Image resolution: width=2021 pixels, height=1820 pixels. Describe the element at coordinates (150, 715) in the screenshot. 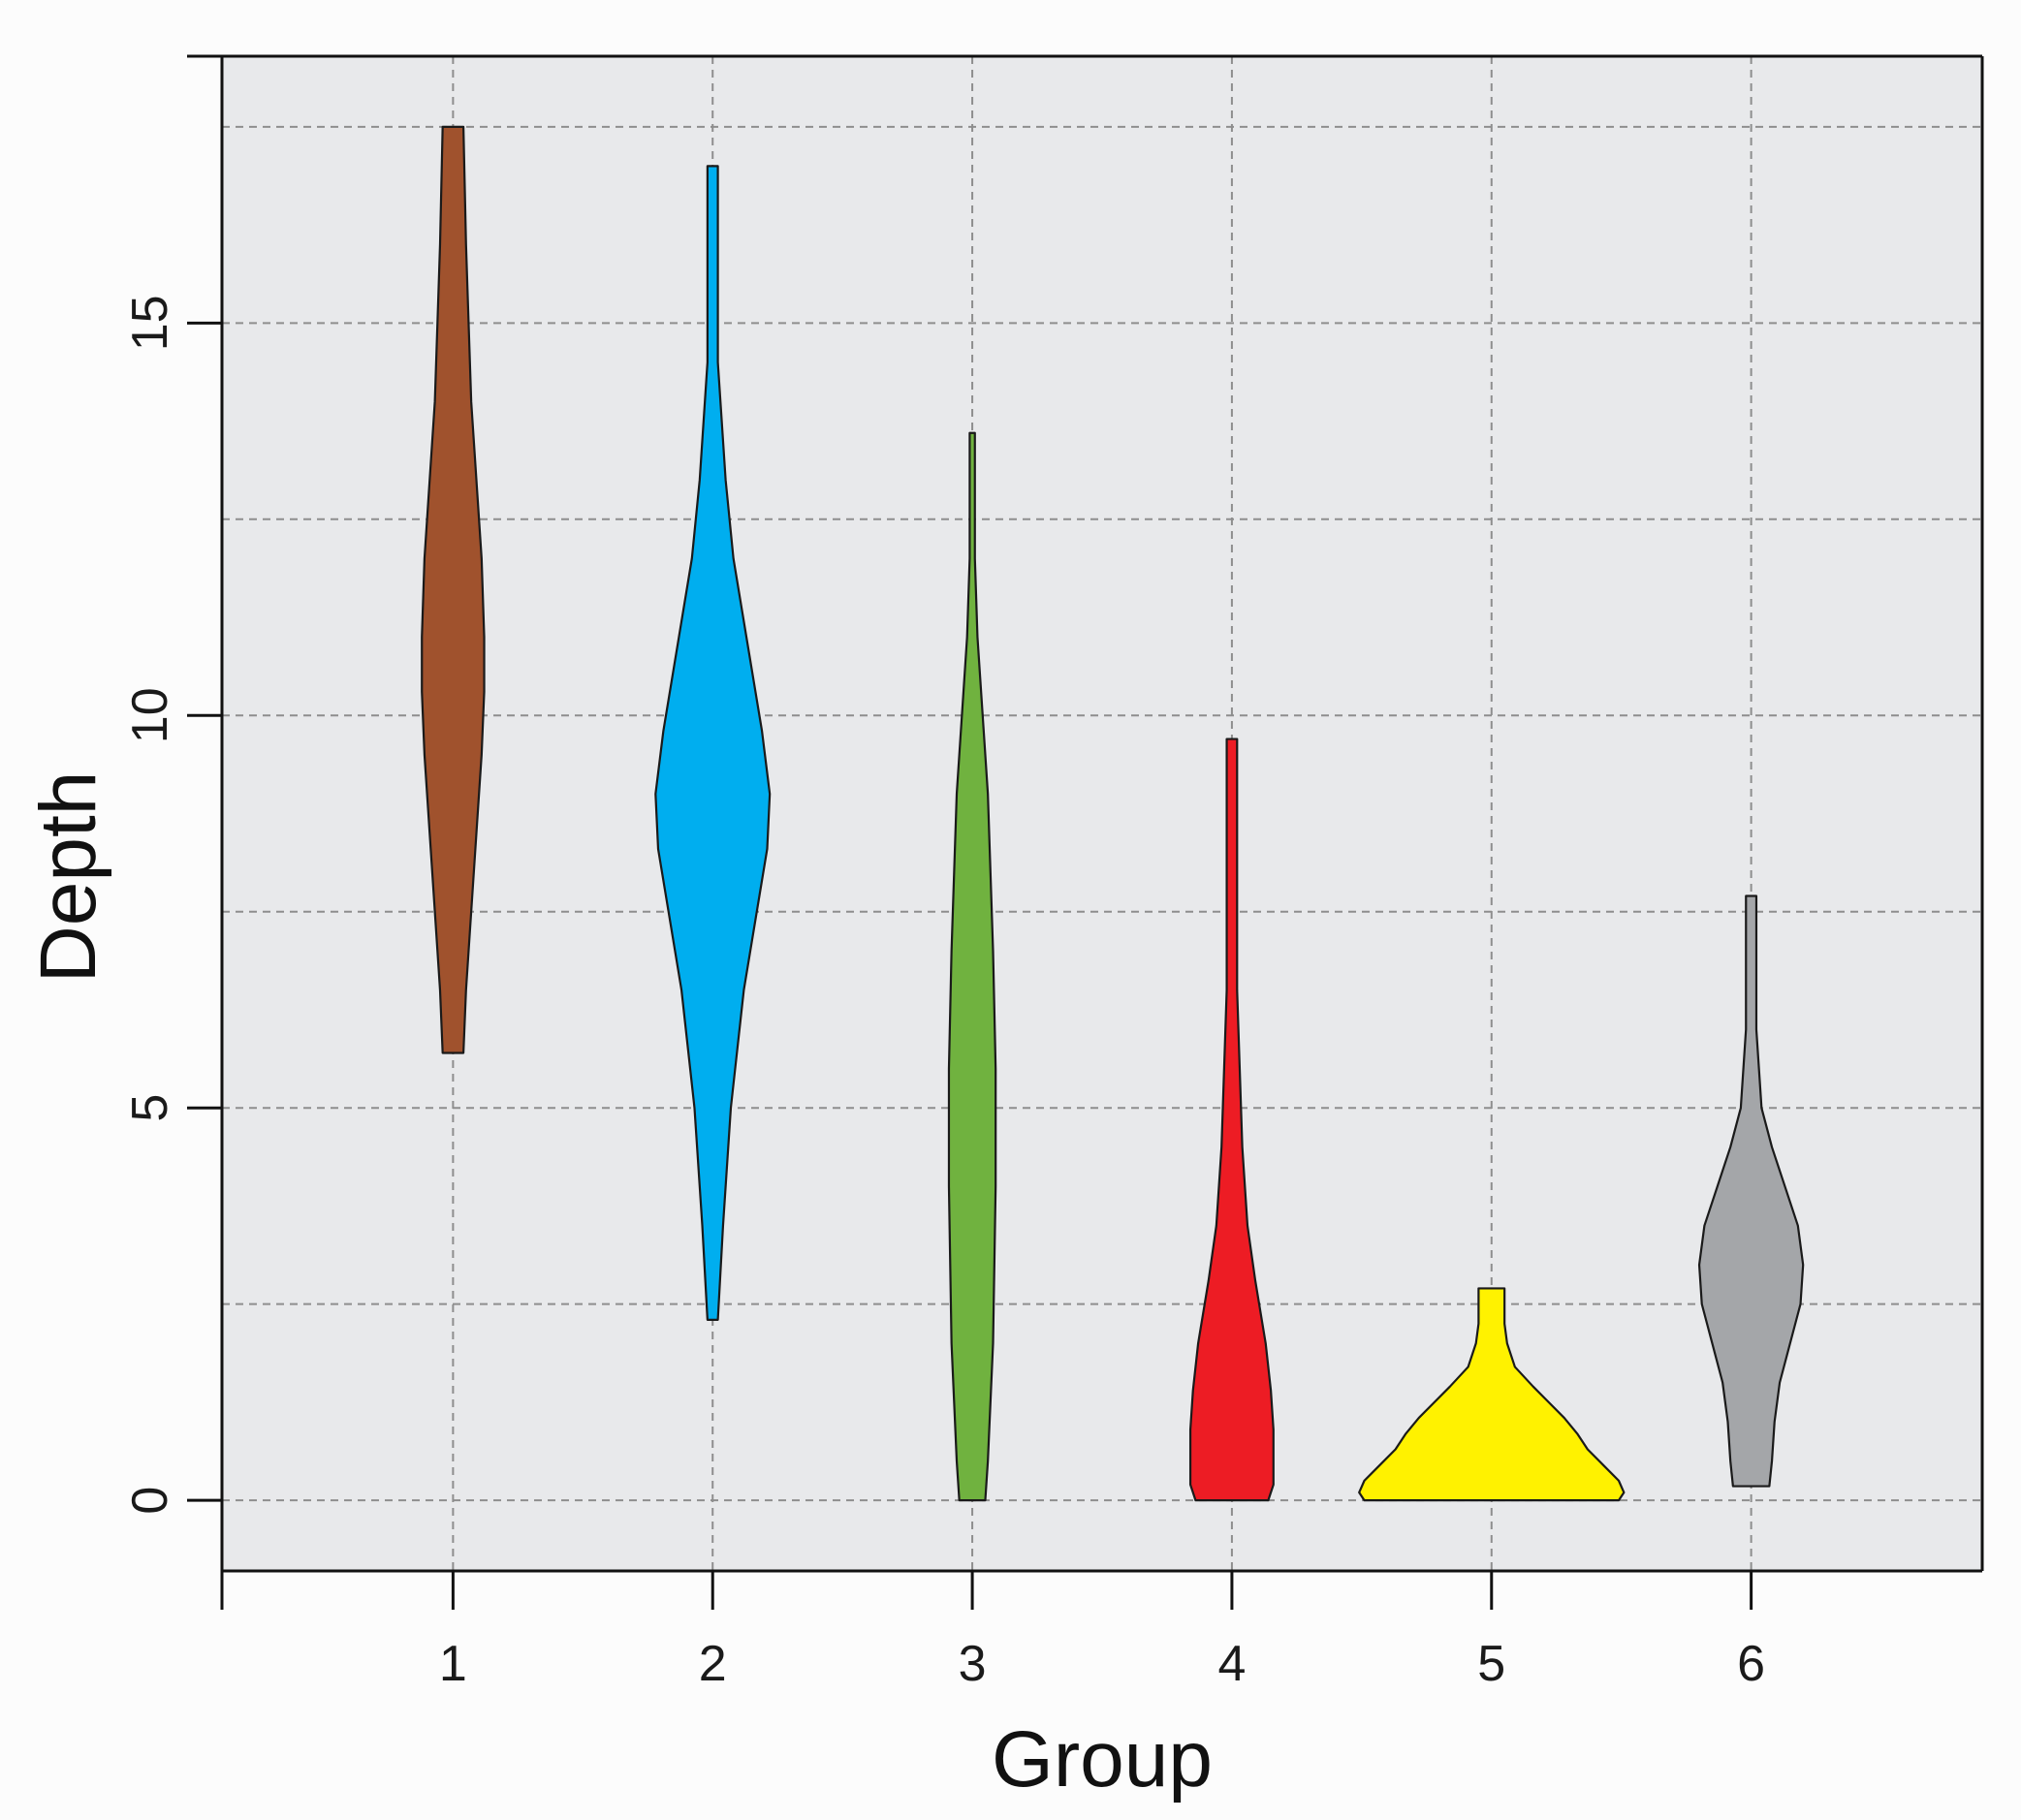

I see `y-tick-label: 10` at that location.